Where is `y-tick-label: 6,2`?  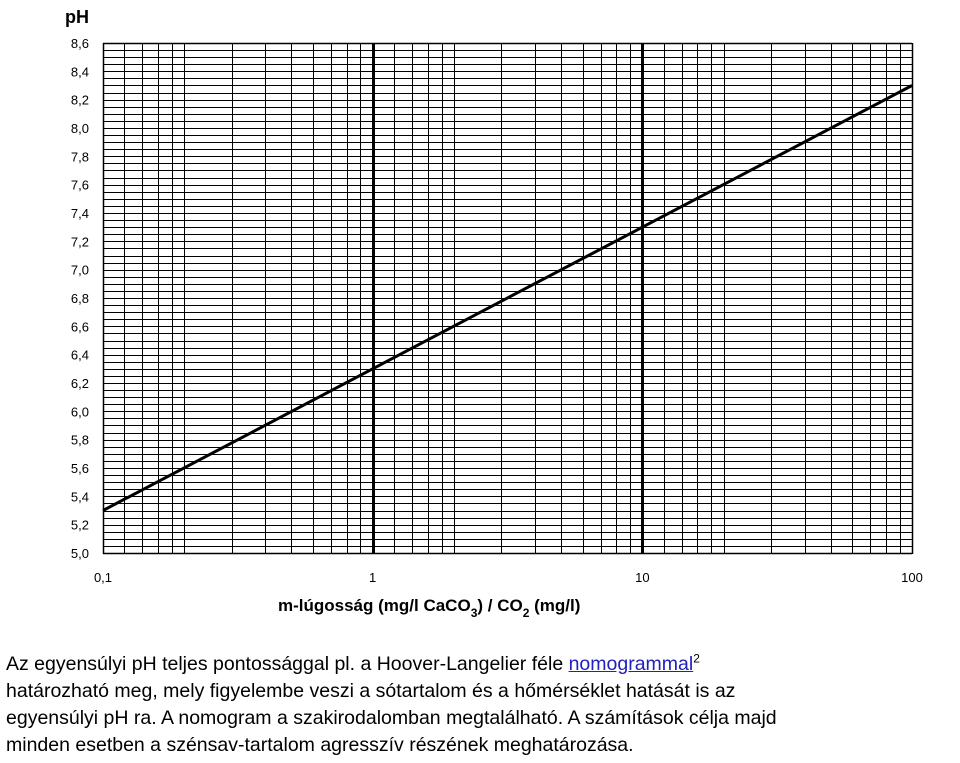 y-tick-label: 6,2 is located at coordinates (80, 383).